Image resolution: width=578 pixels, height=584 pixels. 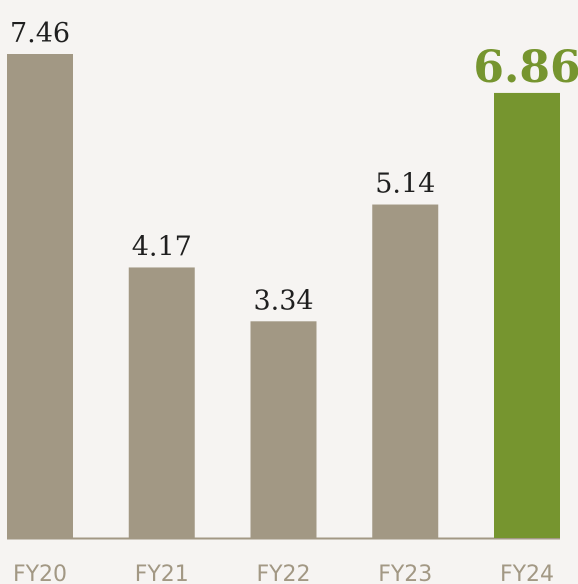 What do you see at coordinates (162, 246) in the screenshot?
I see `value-label-fy21: 4.17` at bounding box center [162, 246].